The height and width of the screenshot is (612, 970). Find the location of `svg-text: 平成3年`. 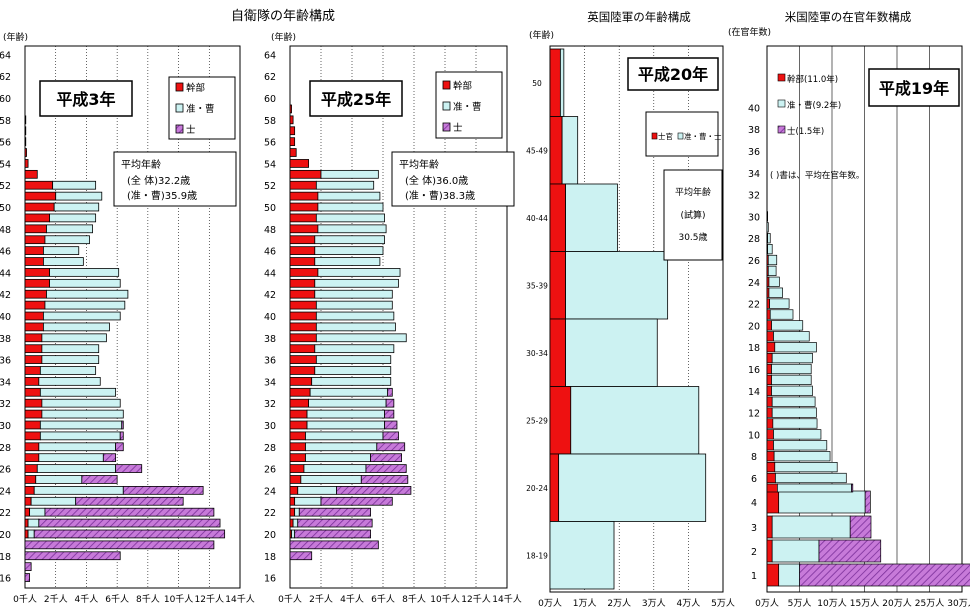

svg-text: 平成3年 is located at coordinates (85, 99).